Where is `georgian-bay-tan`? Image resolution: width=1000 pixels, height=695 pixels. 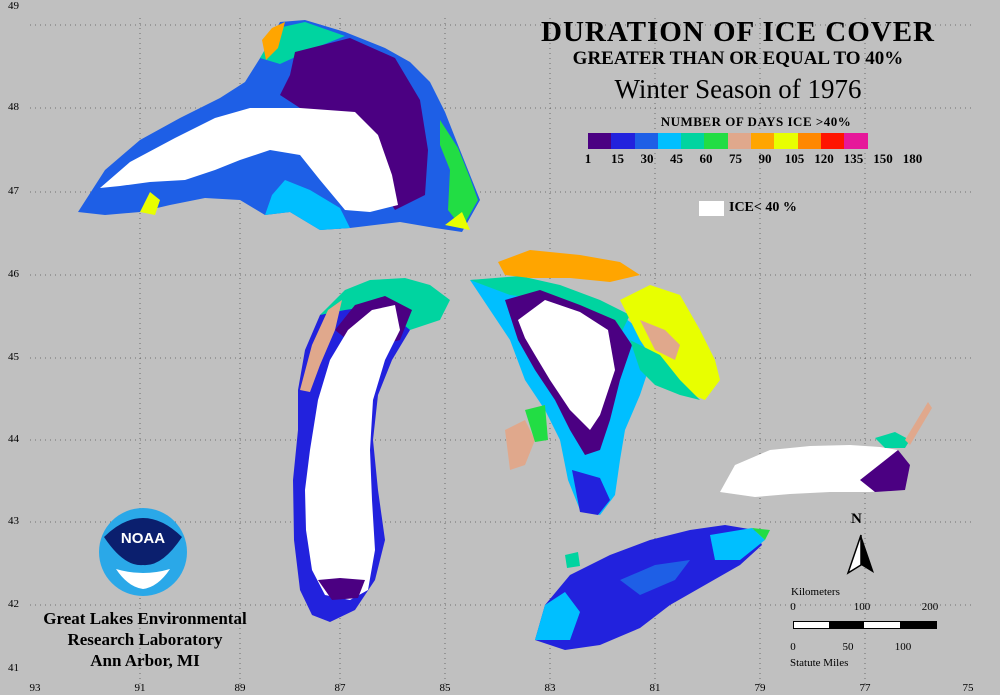
georgian-bay-tan is located at coordinates (660, 340).